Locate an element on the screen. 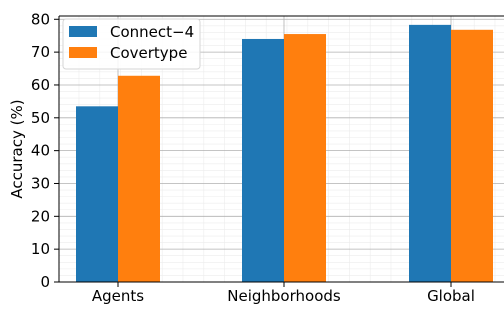 The width and height of the screenshot is (504, 326). y-tick-label: 60 is located at coordinates (40, 85).